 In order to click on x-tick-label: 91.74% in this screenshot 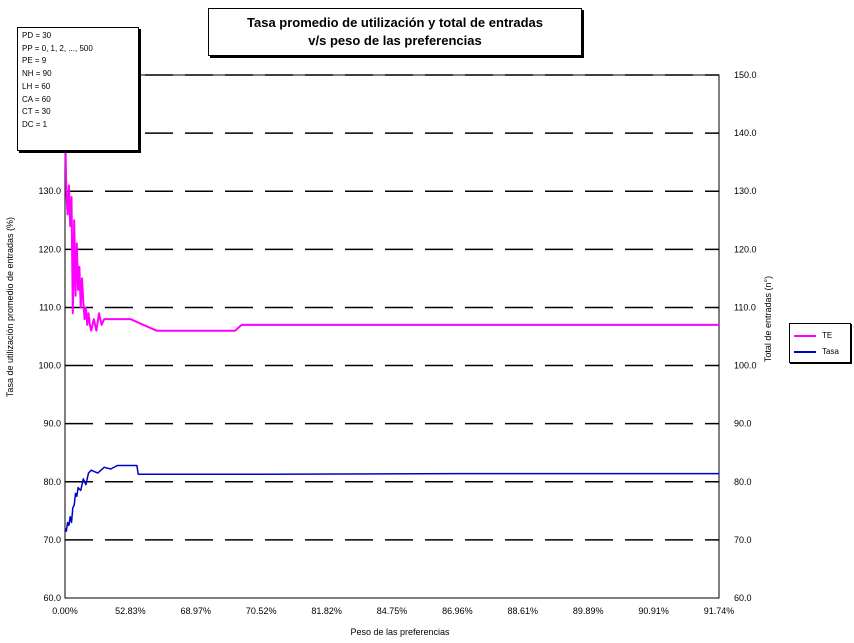, I will do `click(719, 611)`.